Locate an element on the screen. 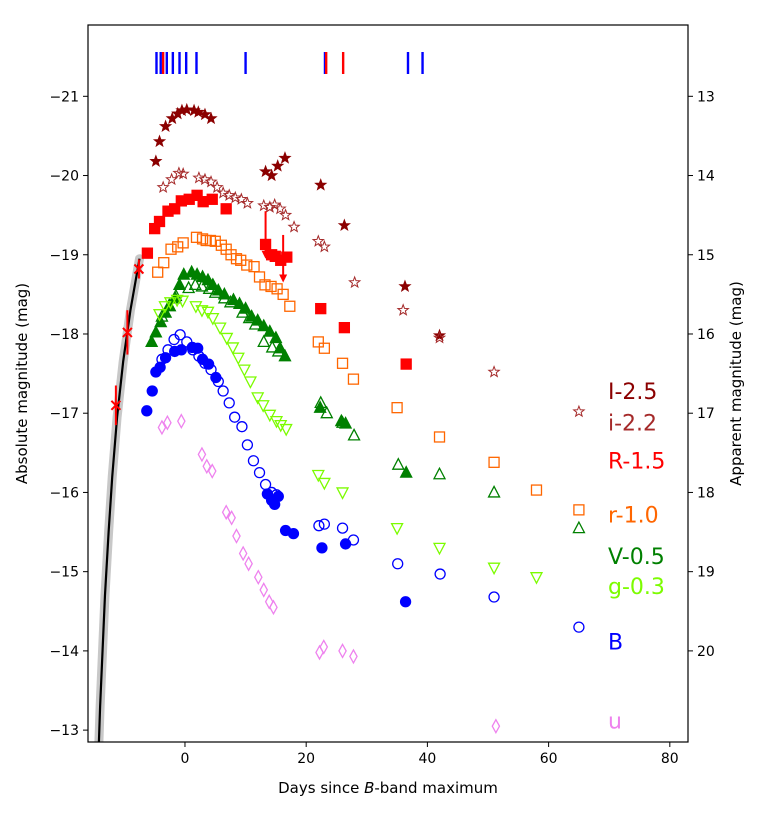 The width and height of the screenshot is (763, 820). y-right-tick-label: 13 is located at coordinates (706, 97).